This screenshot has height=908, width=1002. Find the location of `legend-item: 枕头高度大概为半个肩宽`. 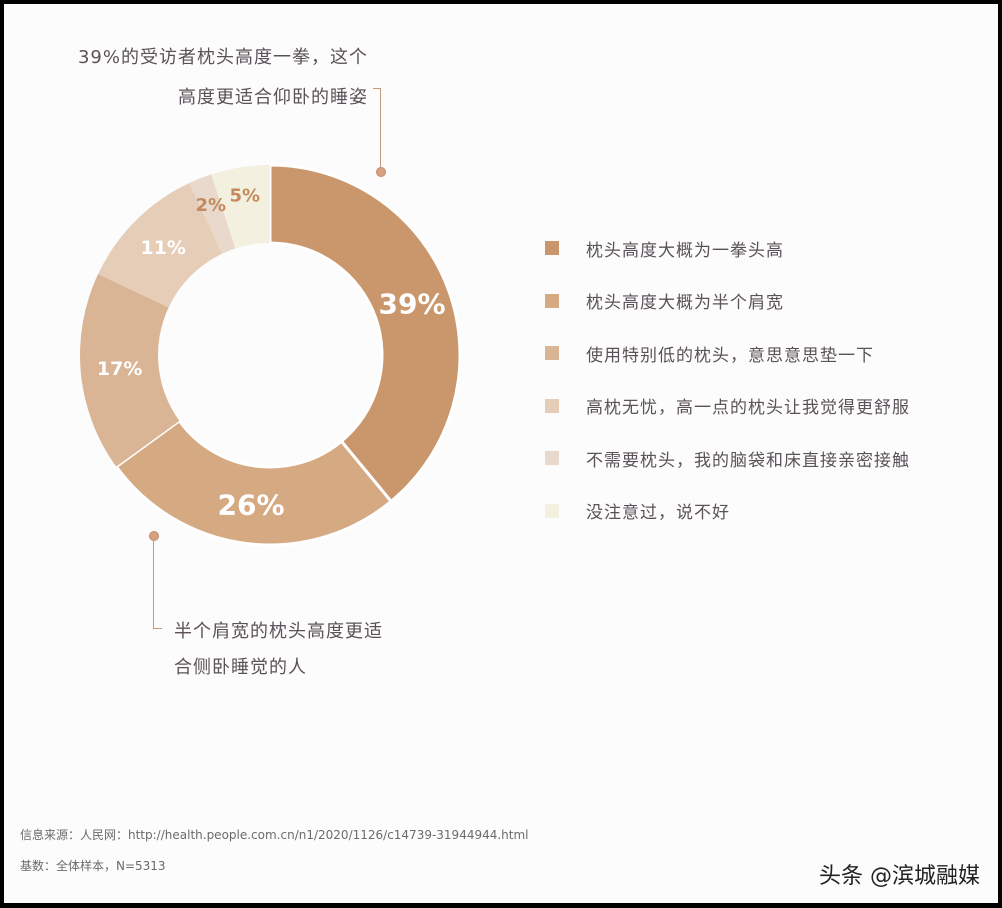

legend-item: 枕头高度大概为半个肩宽 is located at coordinates (727, 301).